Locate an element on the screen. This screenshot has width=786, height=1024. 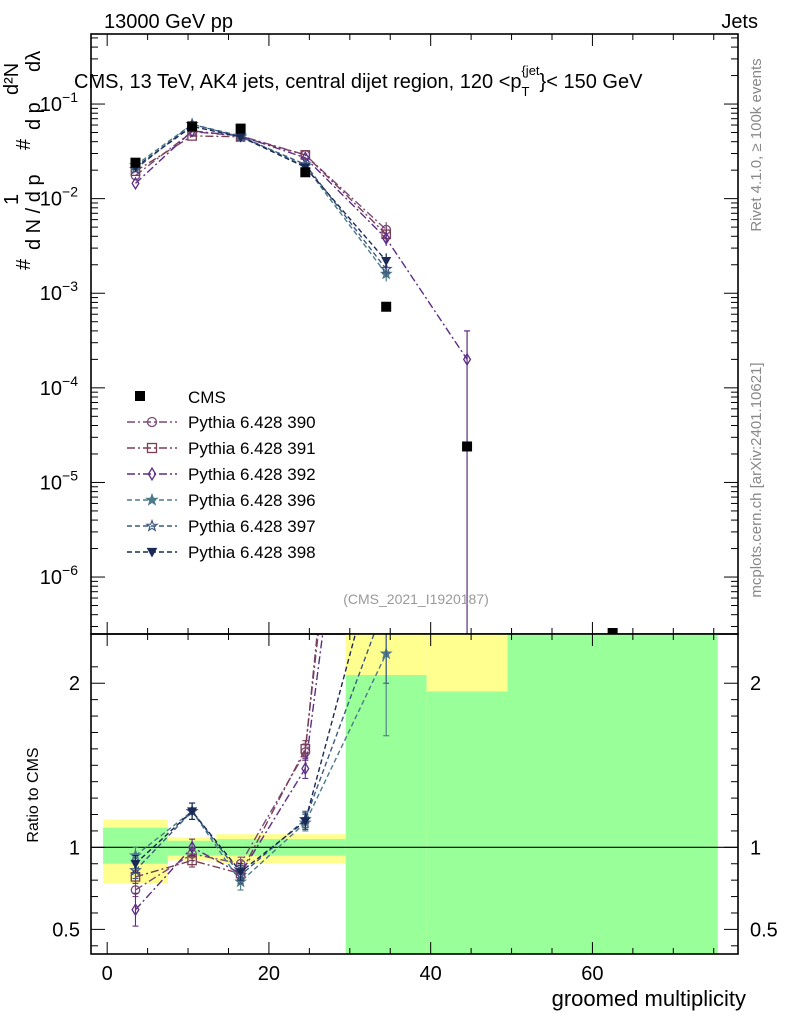
legend-item-4: Pythia 6.428 396 is located at coordinates (221, 500).